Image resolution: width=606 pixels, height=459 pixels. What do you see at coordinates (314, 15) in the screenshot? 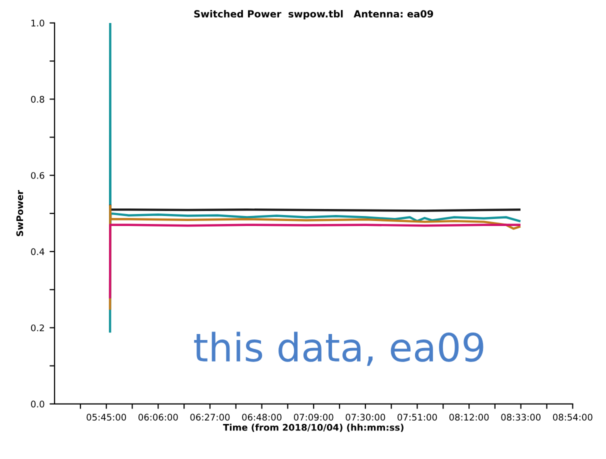
I see `chart-title: Switched Power swpow.tbl Antenna: ea09` at bounding box center [314, 15].